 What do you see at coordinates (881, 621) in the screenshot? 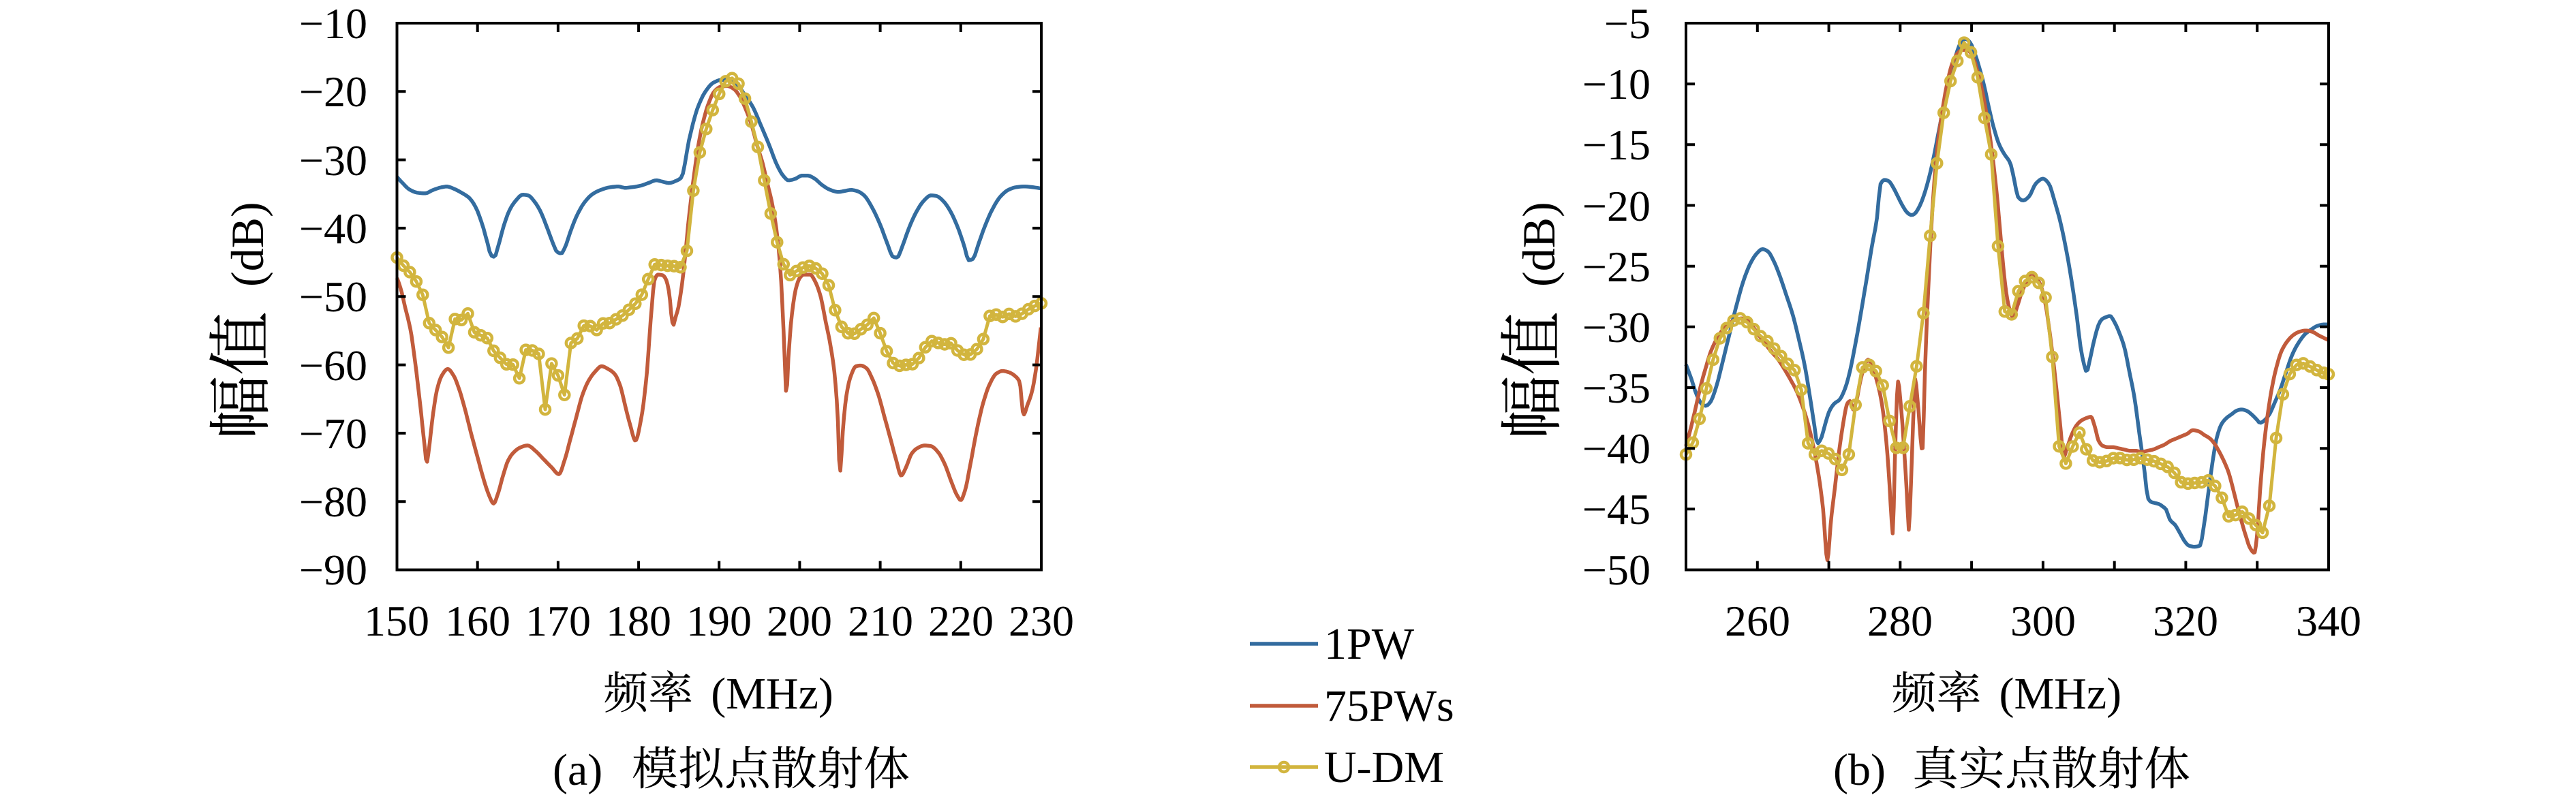
I see `svg-text: 210` at bounding box center [881, 621].